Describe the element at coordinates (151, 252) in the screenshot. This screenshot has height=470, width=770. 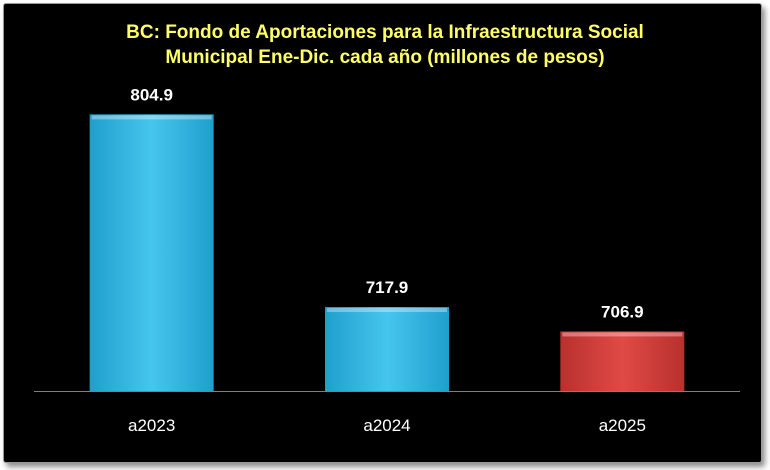
I see `bar-a2023` at that location.